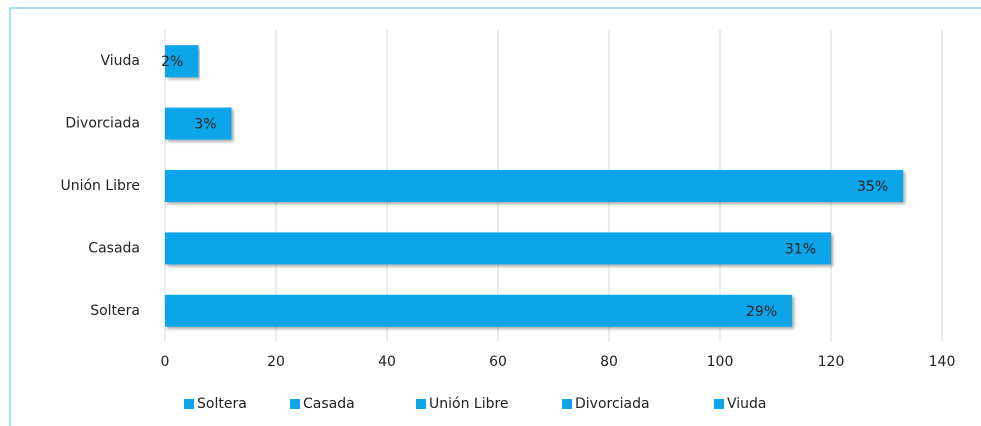  I want to click on x-tick-label: 60, so click(498, 362).